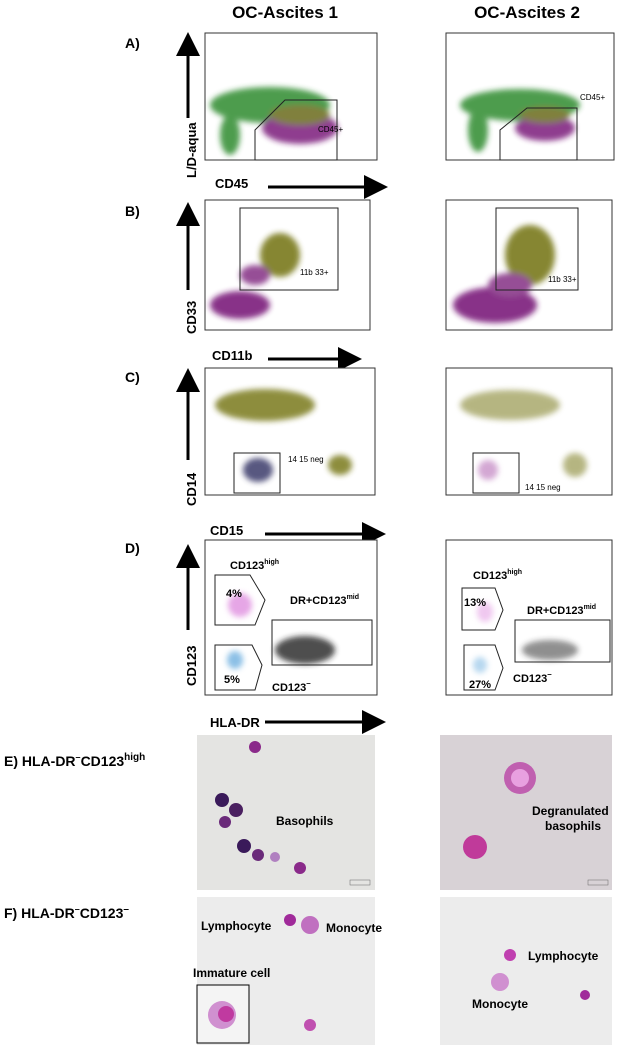  Describe the element at coordinates (285, 12) in the screenshot. I see `column-title: OC-Ascites 1` at that location.